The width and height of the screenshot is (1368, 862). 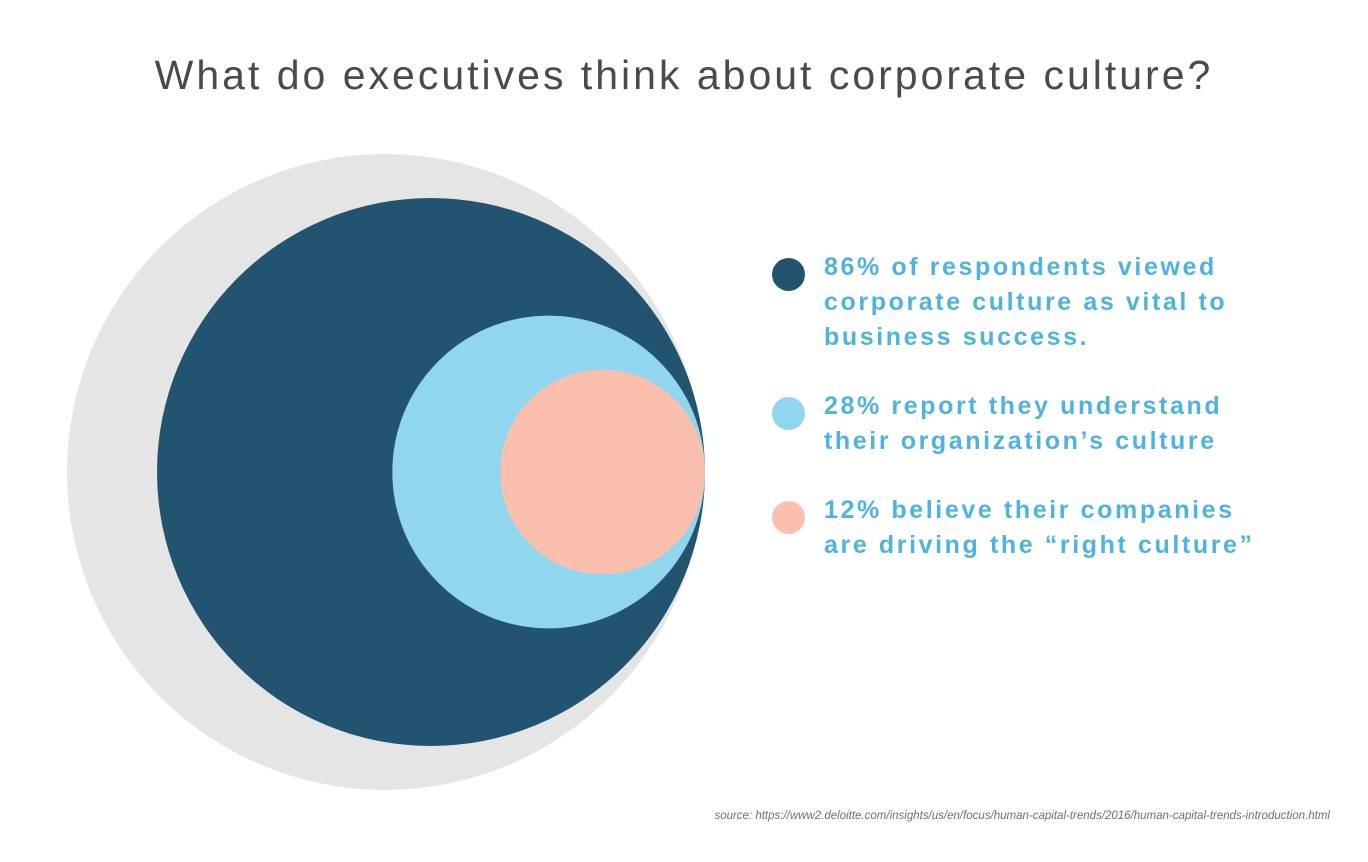 I want to click on legend-dot-light-blue-icon, so click(x=788, y=413).